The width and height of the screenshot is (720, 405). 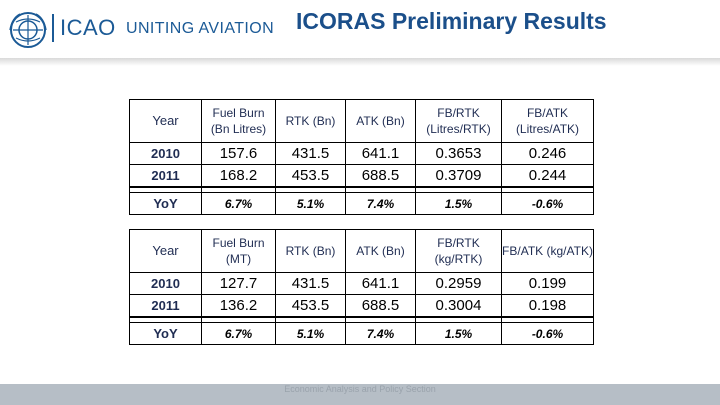 What do you see at coordinates (458, 121) in the screenshot?
I see `column-header: FB/RTK (Litres/RTK)` at bounding box center [458, 121].